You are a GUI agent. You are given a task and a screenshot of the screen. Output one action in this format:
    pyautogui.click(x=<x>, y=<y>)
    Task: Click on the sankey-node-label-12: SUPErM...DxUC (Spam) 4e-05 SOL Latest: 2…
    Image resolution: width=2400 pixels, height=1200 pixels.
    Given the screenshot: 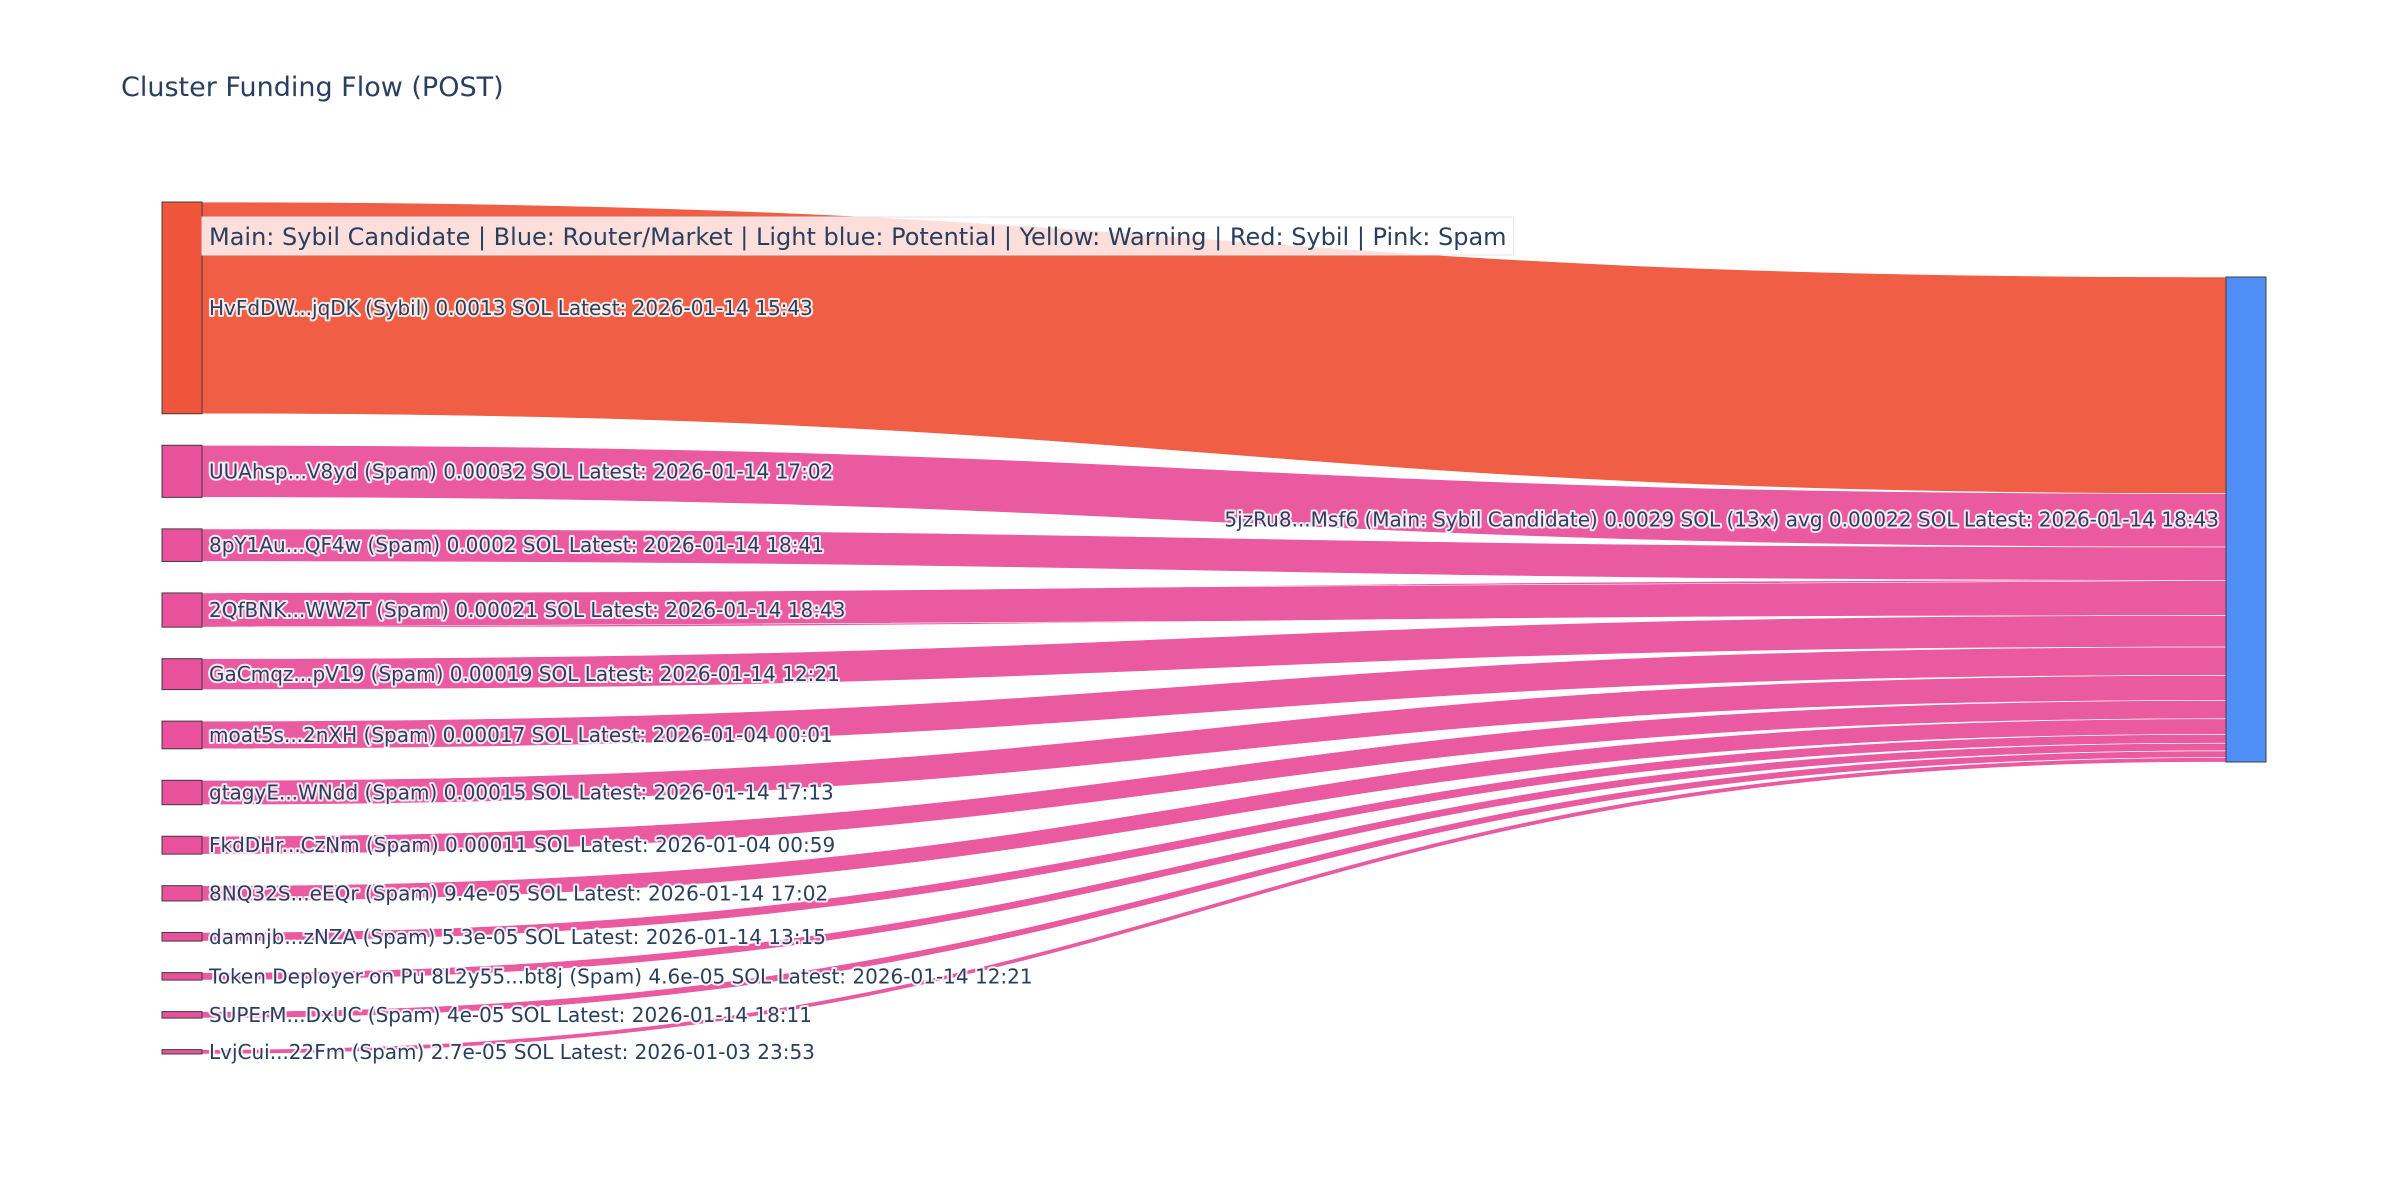 What is the action you would take?
    pyautogui.click(x=510, y=1015)
    